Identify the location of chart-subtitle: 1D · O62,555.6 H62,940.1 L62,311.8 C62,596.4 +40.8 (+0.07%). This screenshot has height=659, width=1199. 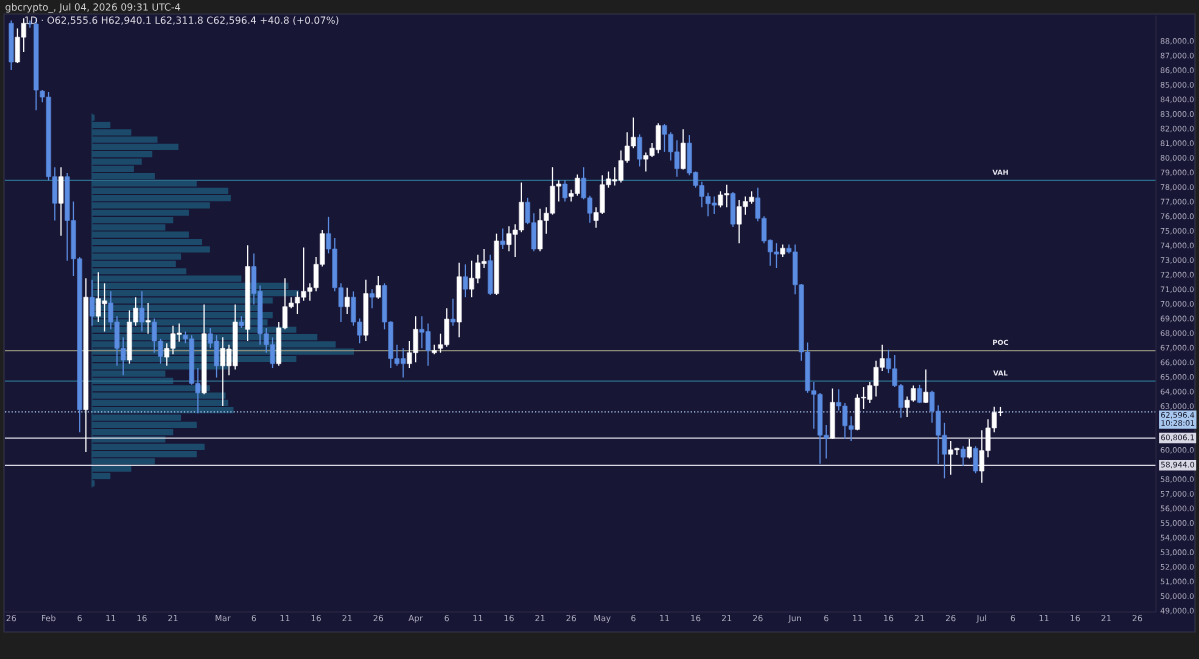
(182, 20).